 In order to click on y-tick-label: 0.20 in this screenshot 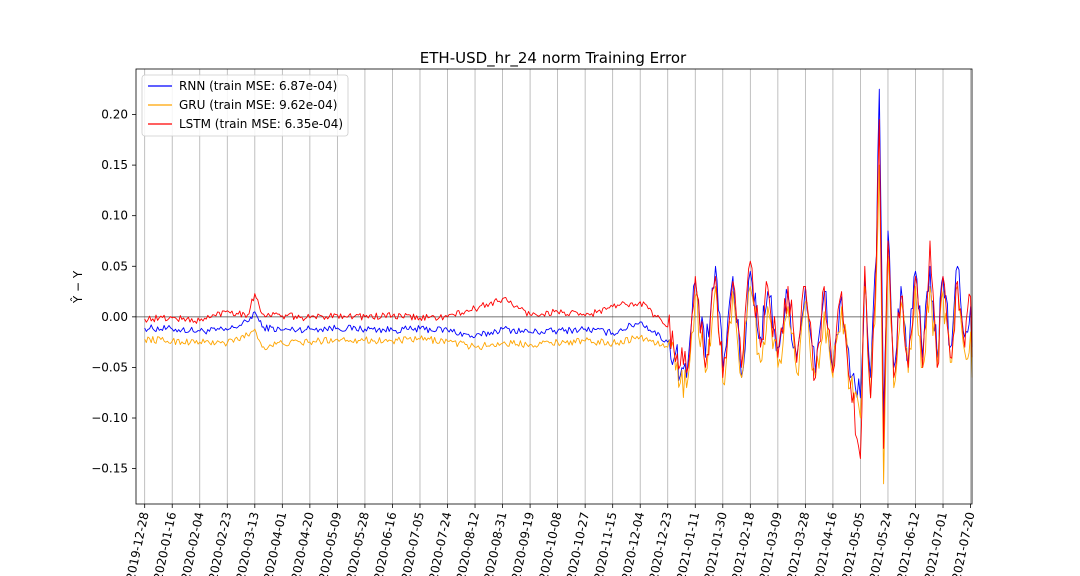, I will do `click(114, 115)`.